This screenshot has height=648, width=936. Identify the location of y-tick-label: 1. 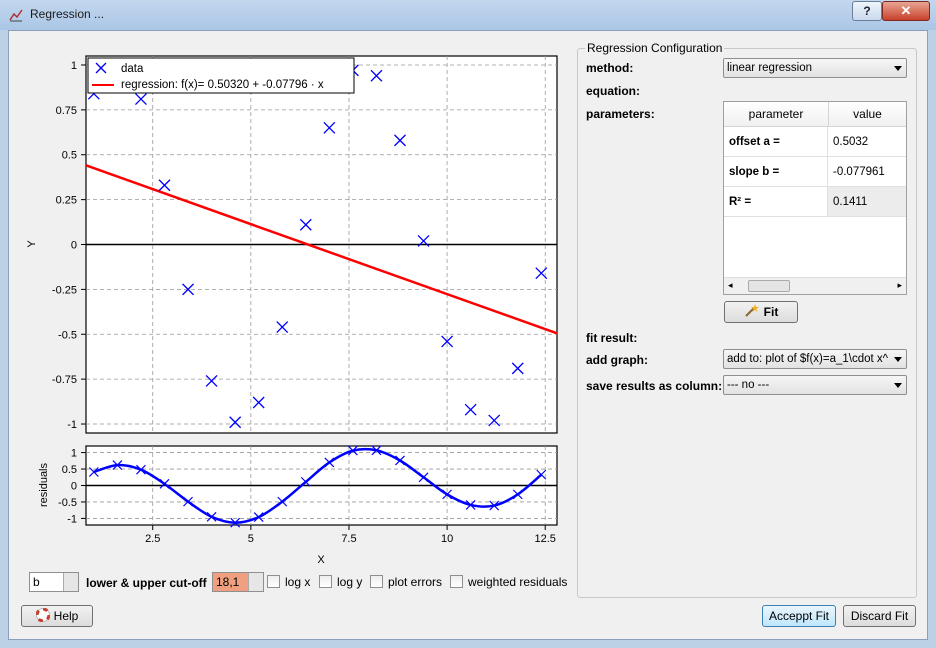
(74, 66).